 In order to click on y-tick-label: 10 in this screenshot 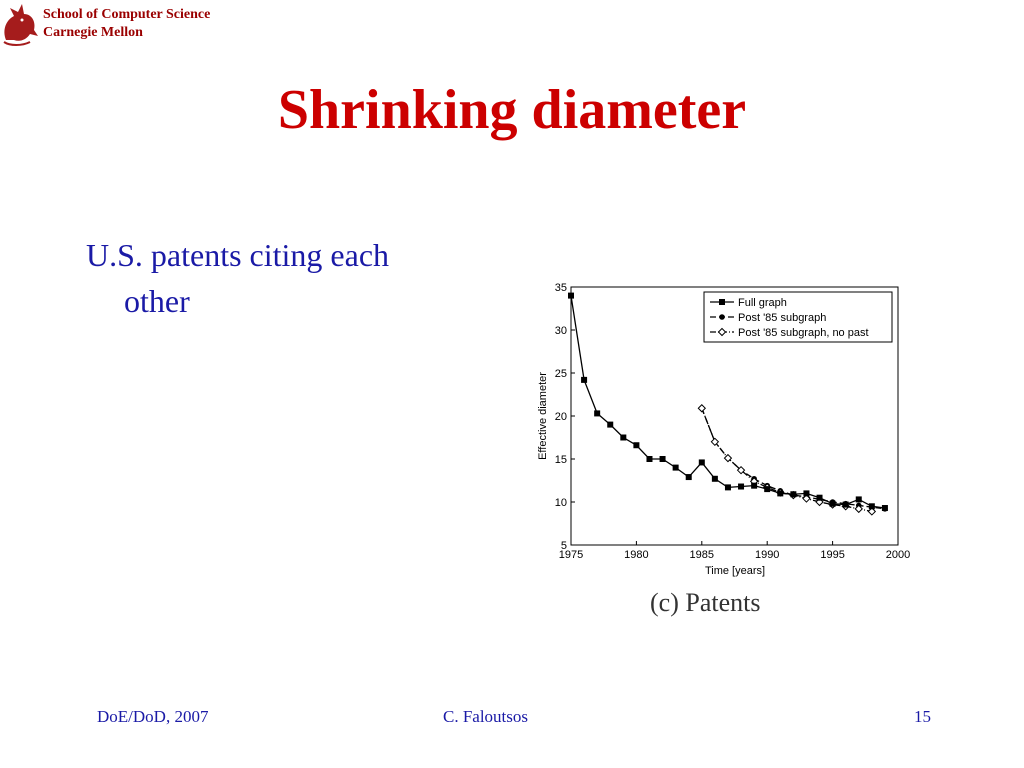, I will do `click(561, 503)`.